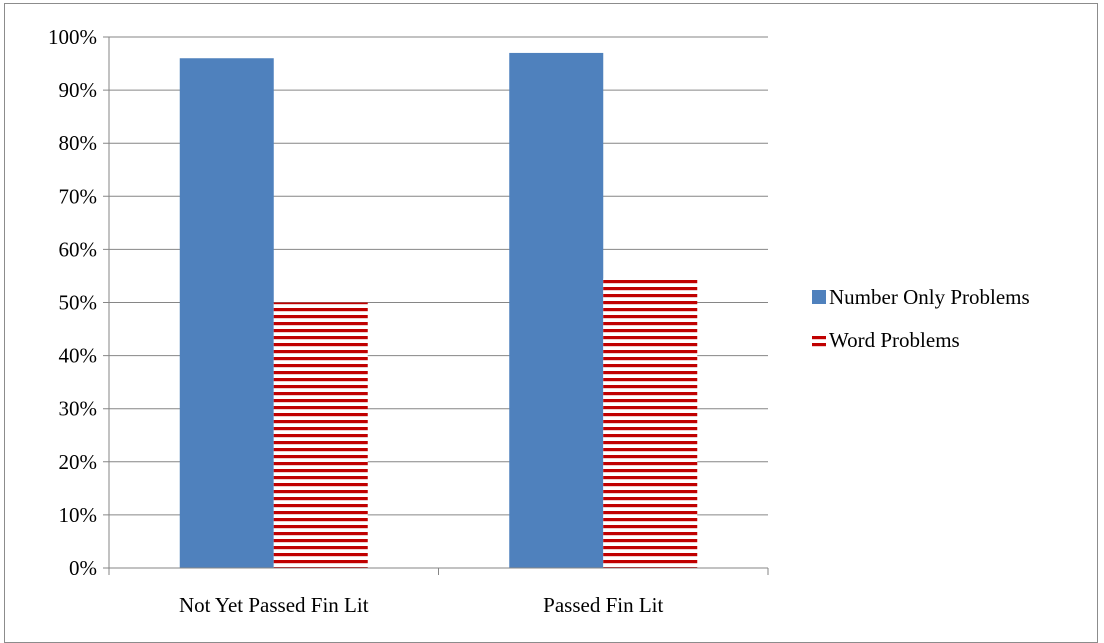 The image size is (1104, 643). Describe the element at coordinates (78, 409) in the screenshot. I see `y-tick-label: 30%` at that location.